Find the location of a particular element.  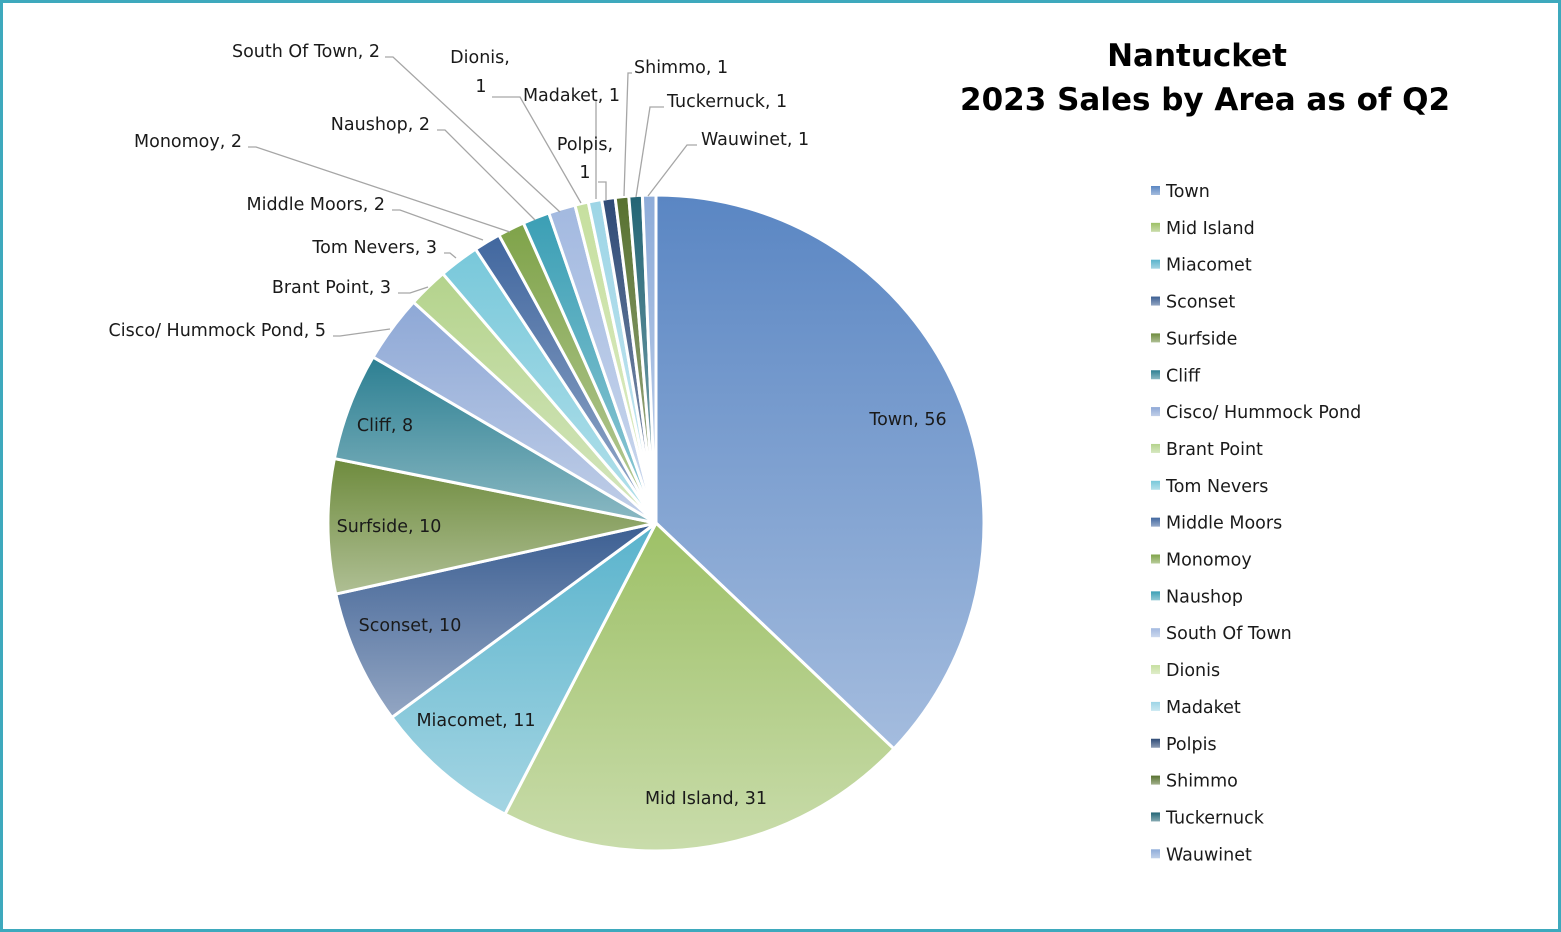

data-label-surfside: Surfside, 10 is located at coordinates (389, 527).